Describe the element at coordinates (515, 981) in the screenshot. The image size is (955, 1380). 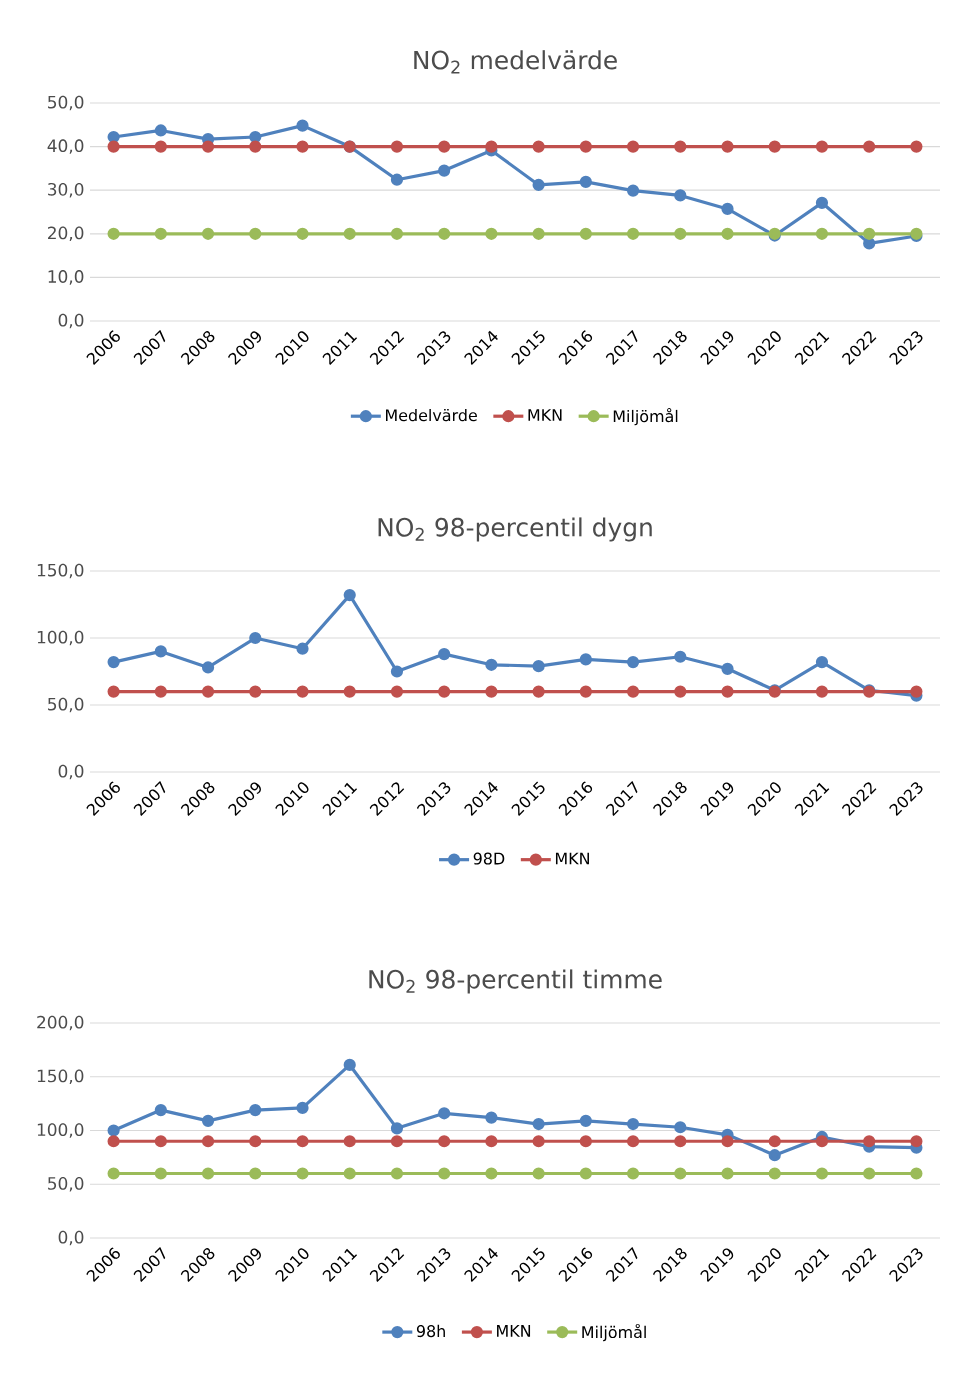
I see `chart-title: NO$_{2}$ 98-percentil timme` at that location.